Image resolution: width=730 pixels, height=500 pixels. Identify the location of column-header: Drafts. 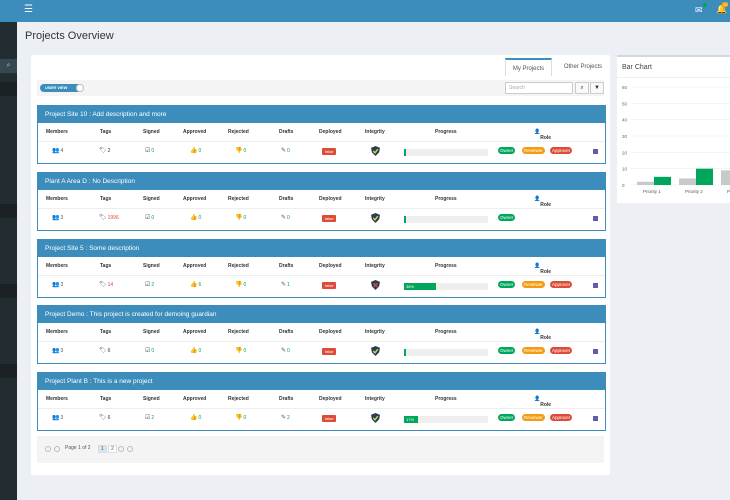
(286, 332).